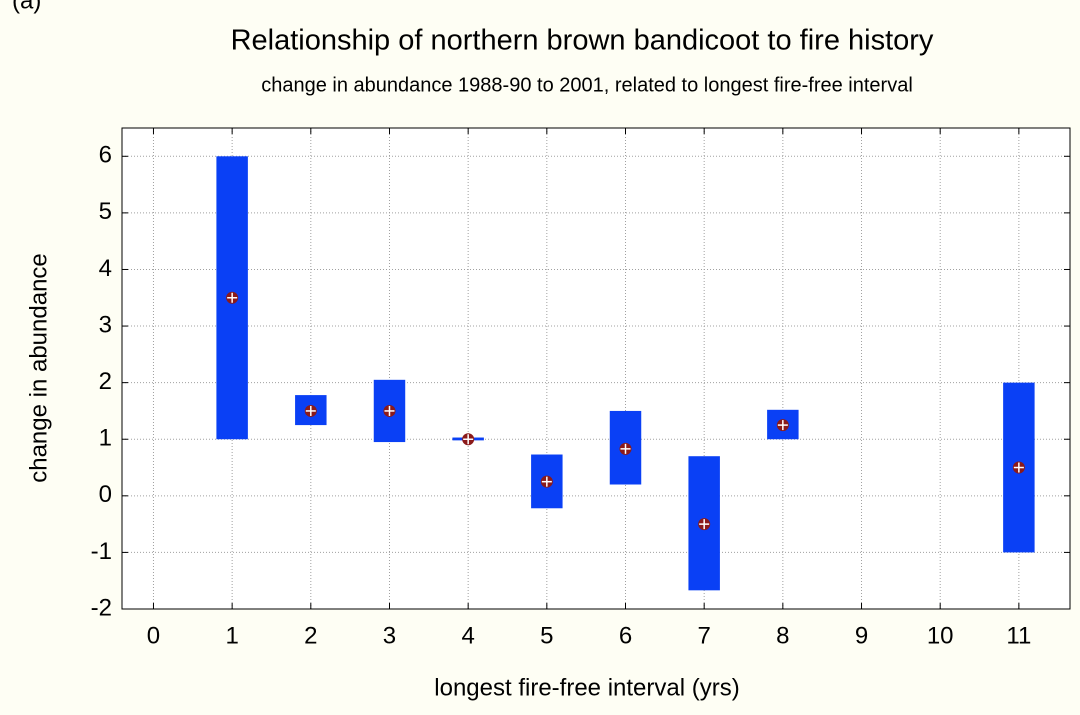 The width and height of the screenshot is (1080, 715). I want to click on x-tick-label: 11, so click(1018, 635).